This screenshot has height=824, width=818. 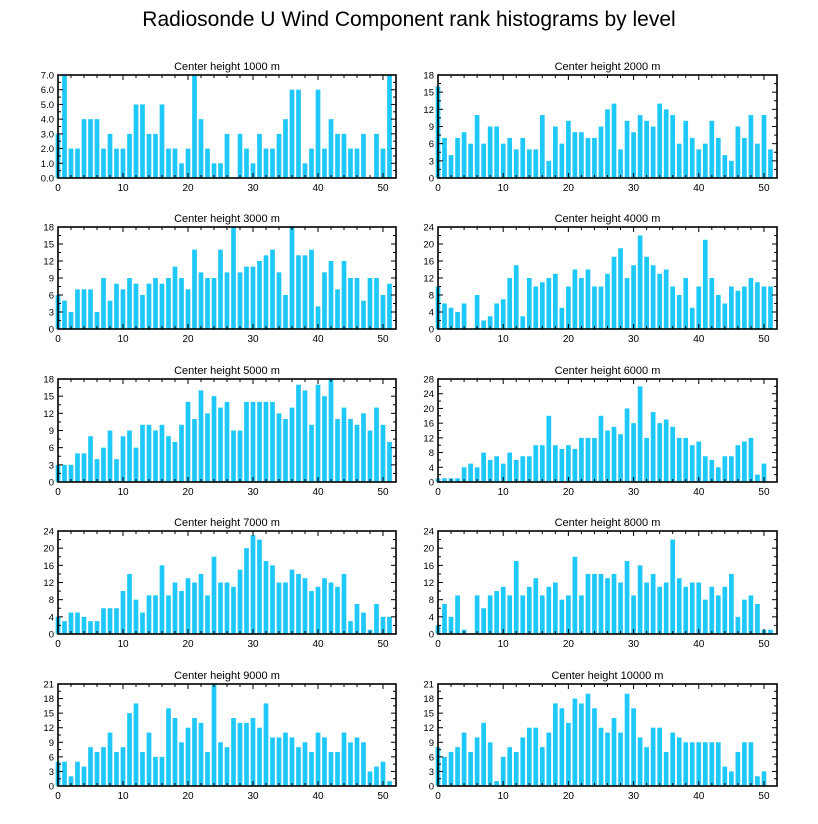 What do you see at coordinates (428, 583) in the screenshot?
I see `y-tick-label: 12` at bounding box center [428, 583].